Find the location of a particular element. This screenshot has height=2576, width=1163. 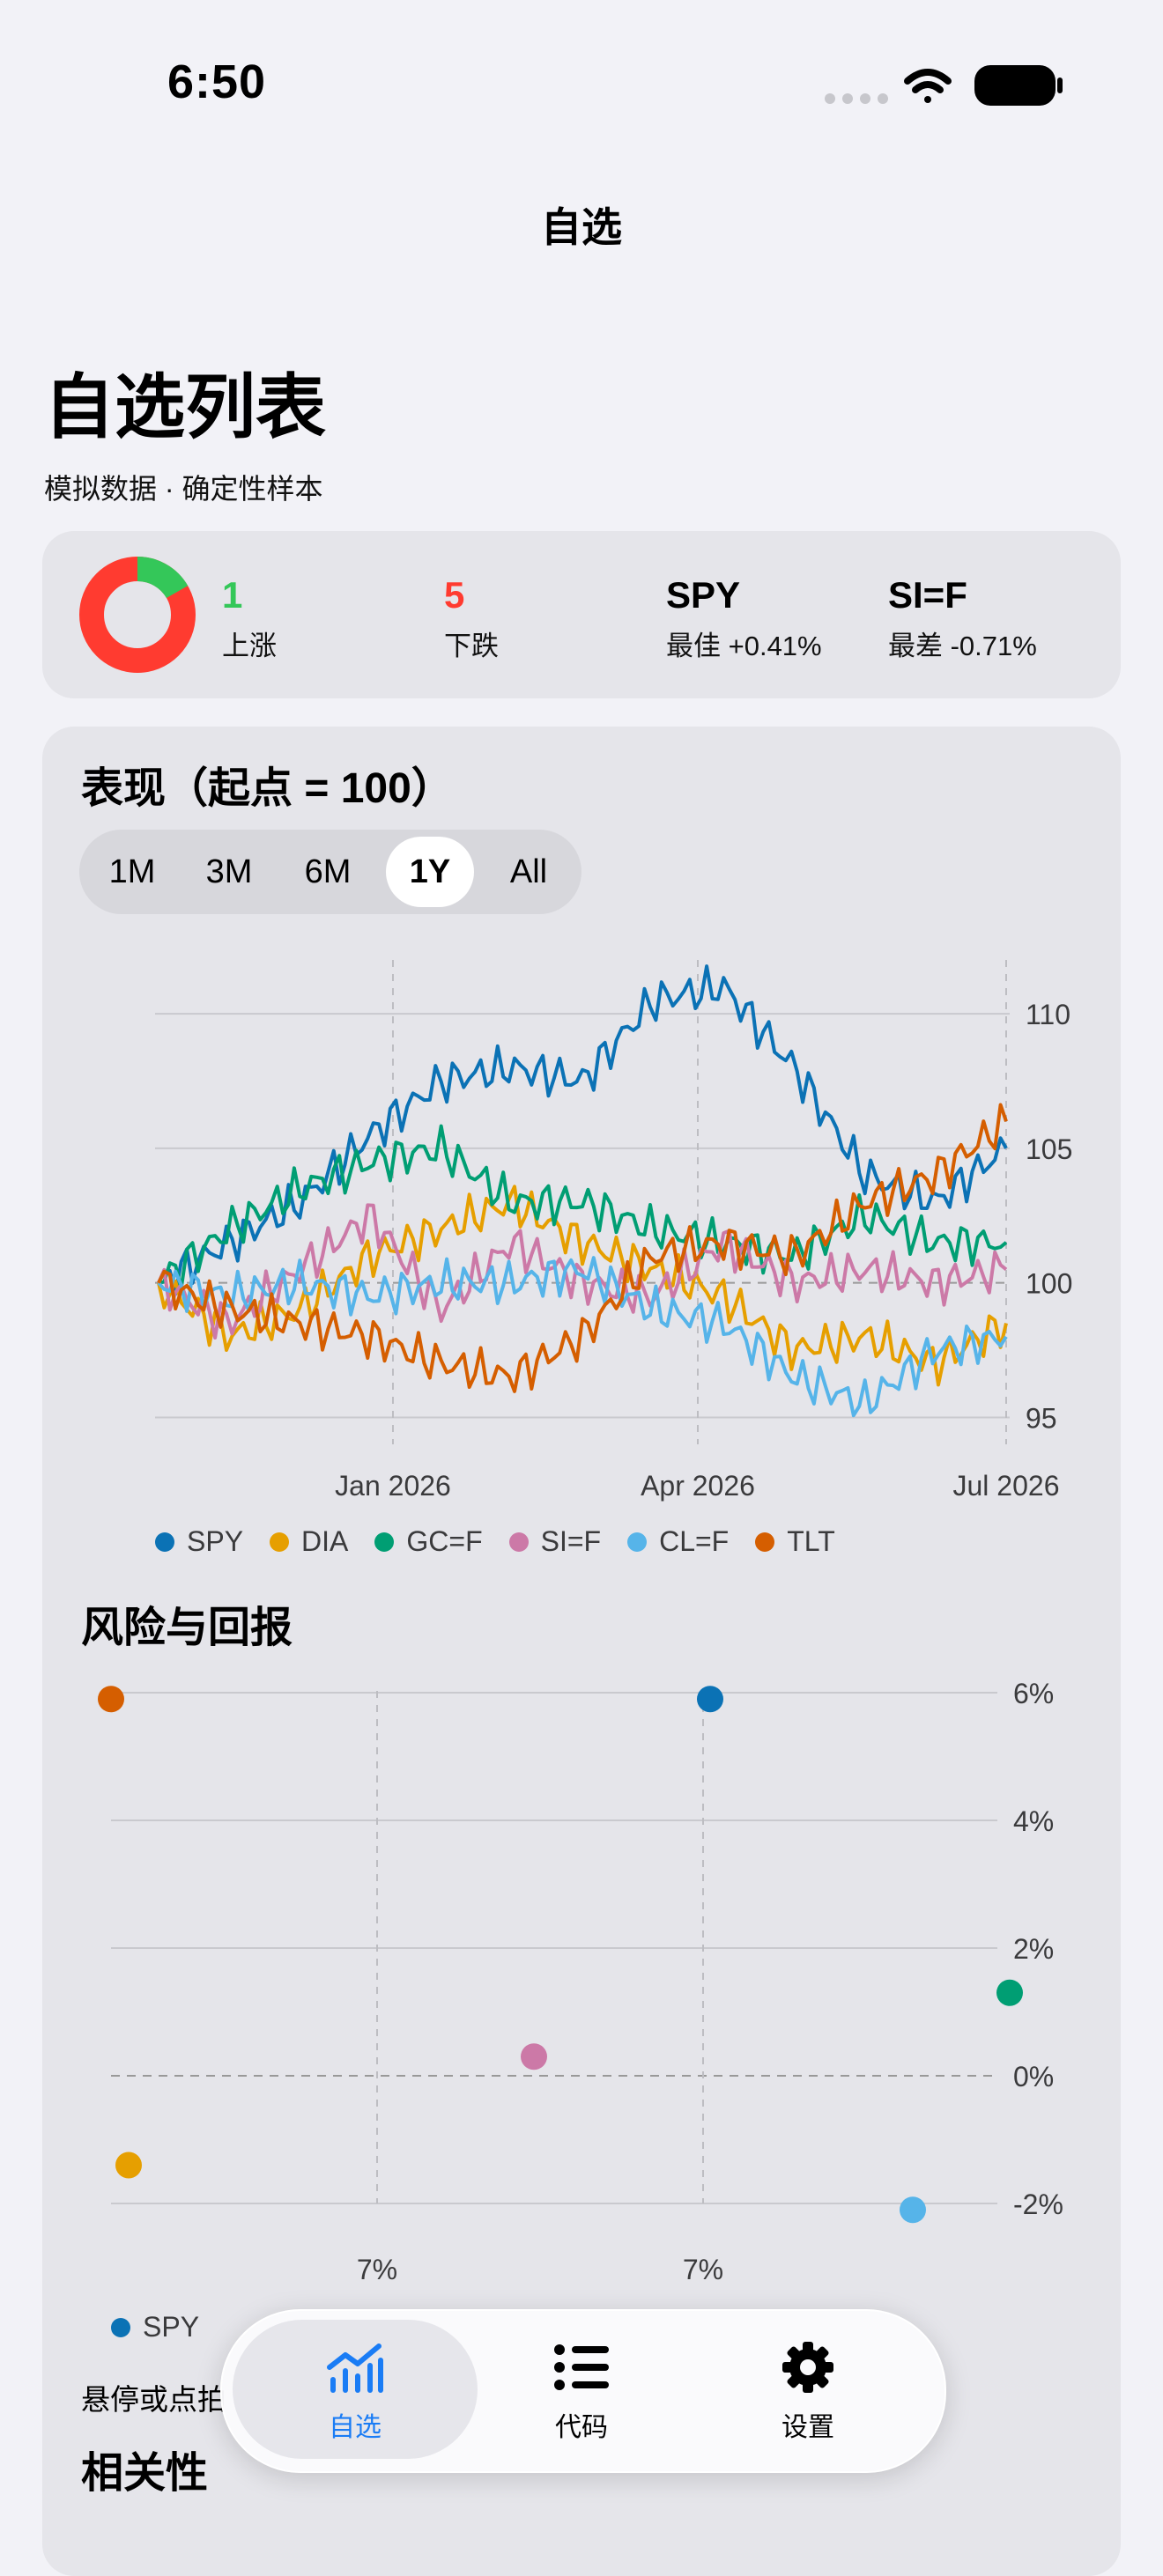

scatter-point-dia is located at coordinates (128, 2165).